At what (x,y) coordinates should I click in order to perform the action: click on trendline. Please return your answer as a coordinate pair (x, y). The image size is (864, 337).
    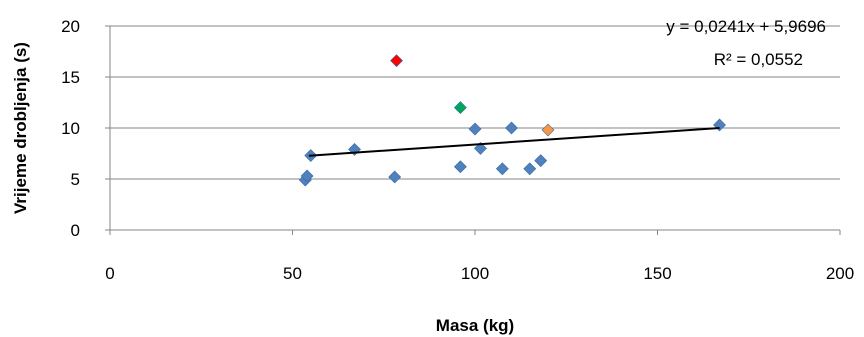
    Looking at the image, I should click on (514, 142).